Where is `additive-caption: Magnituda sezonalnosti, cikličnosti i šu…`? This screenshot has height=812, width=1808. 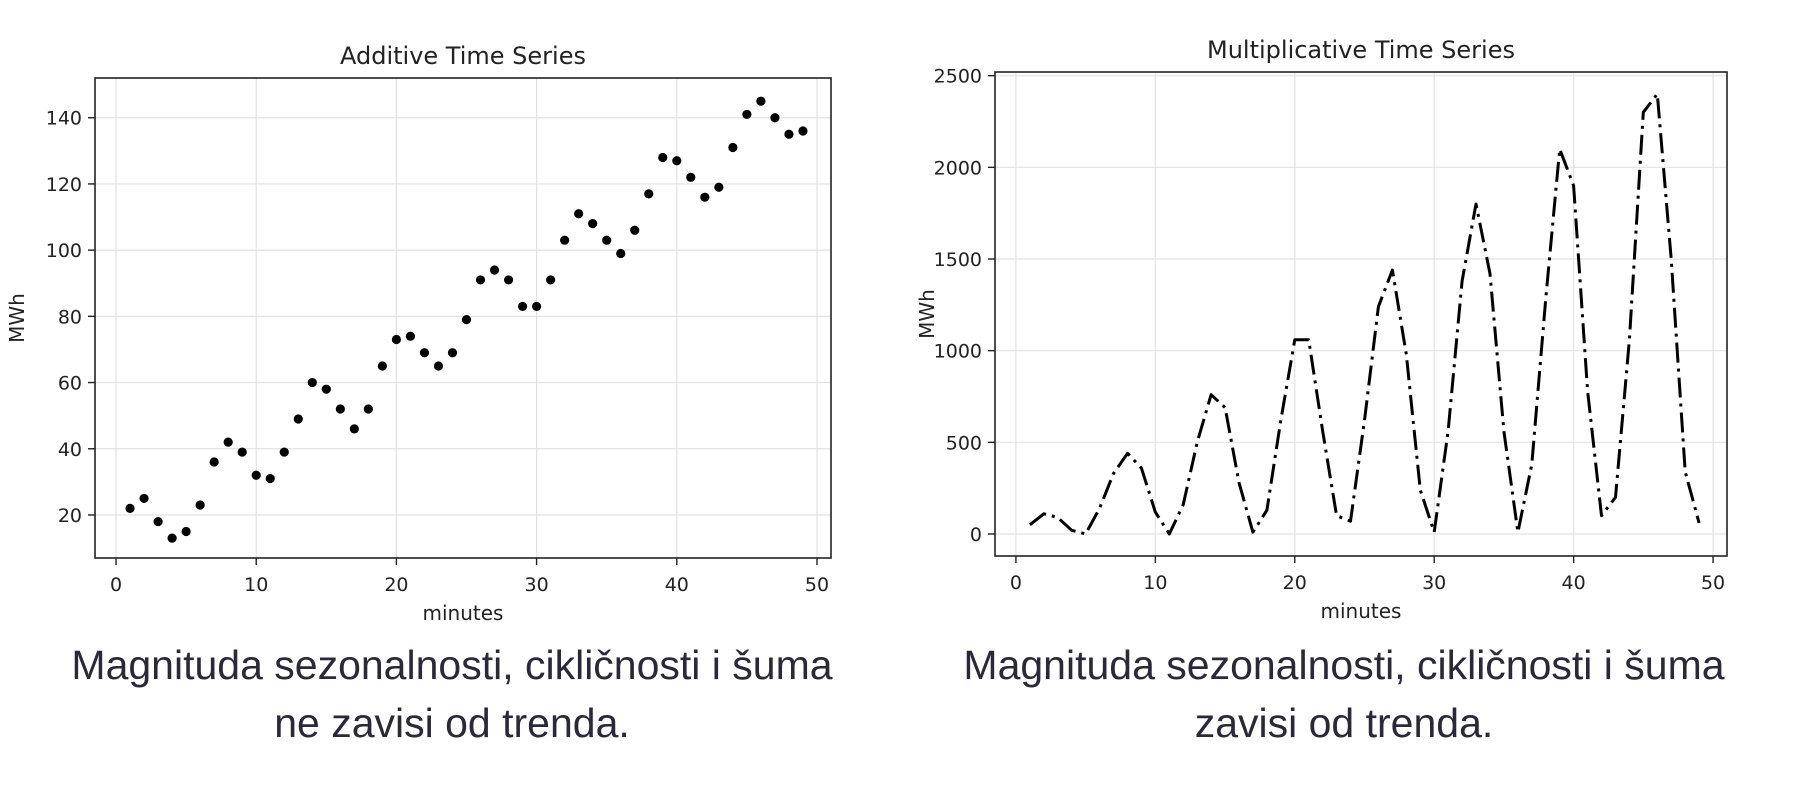
additive-caption: Magnituda sezonalnosti, cikličnosti i šu… is located at coordinates (452, 694).